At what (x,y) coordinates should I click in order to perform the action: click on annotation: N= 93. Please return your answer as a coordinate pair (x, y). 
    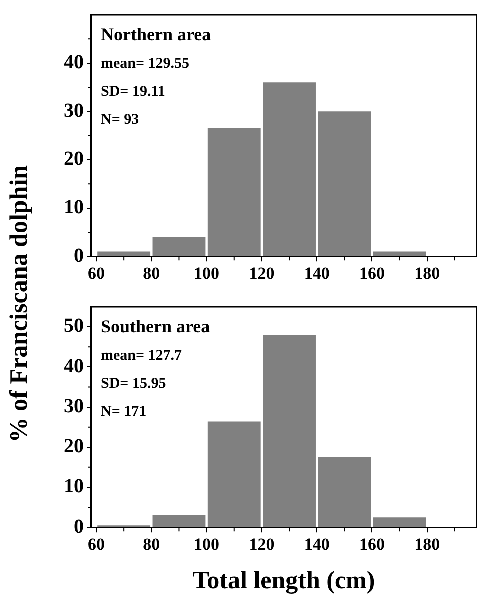
    Looking at the image, I should click on (120, 120).